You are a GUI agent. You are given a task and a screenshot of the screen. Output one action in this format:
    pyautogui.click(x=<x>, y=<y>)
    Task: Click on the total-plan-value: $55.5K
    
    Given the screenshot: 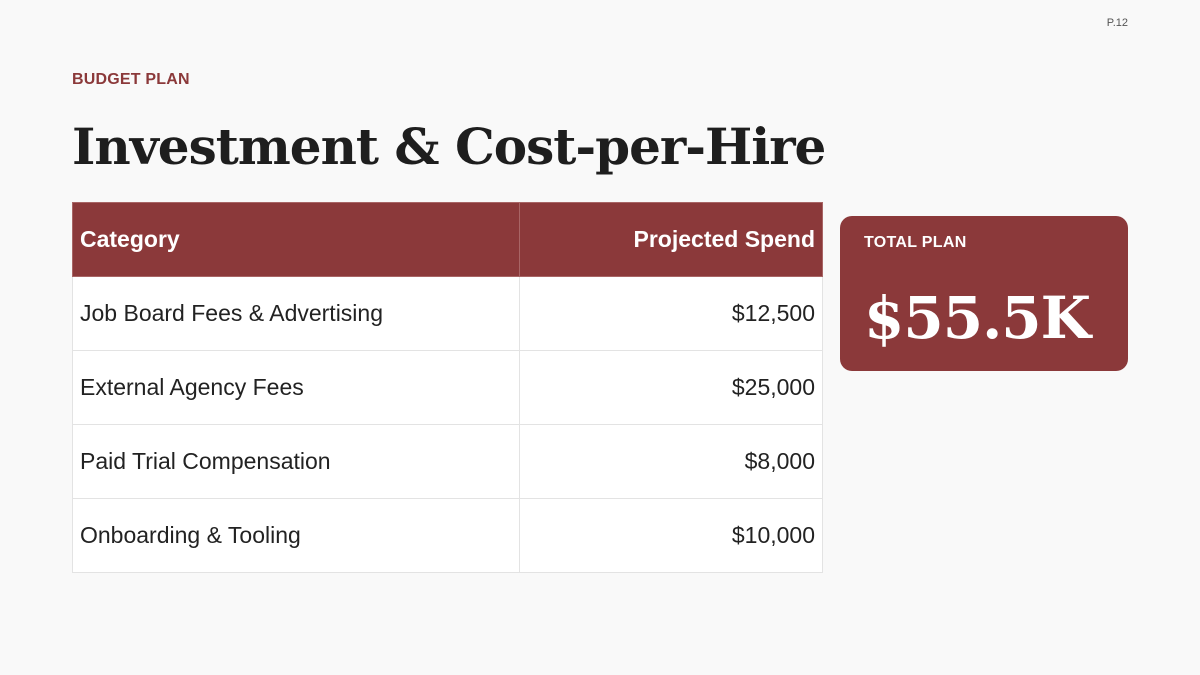 What is the action you would take?
    pyautogui.click(x=977, y=318)
    